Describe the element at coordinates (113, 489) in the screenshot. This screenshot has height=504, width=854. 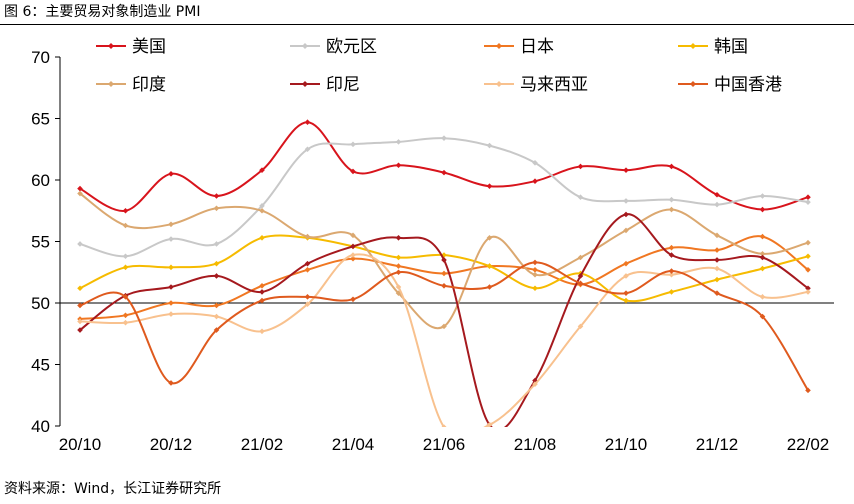
I see `source-note: 资料来源：Wind，长江证券研究所` at that location.